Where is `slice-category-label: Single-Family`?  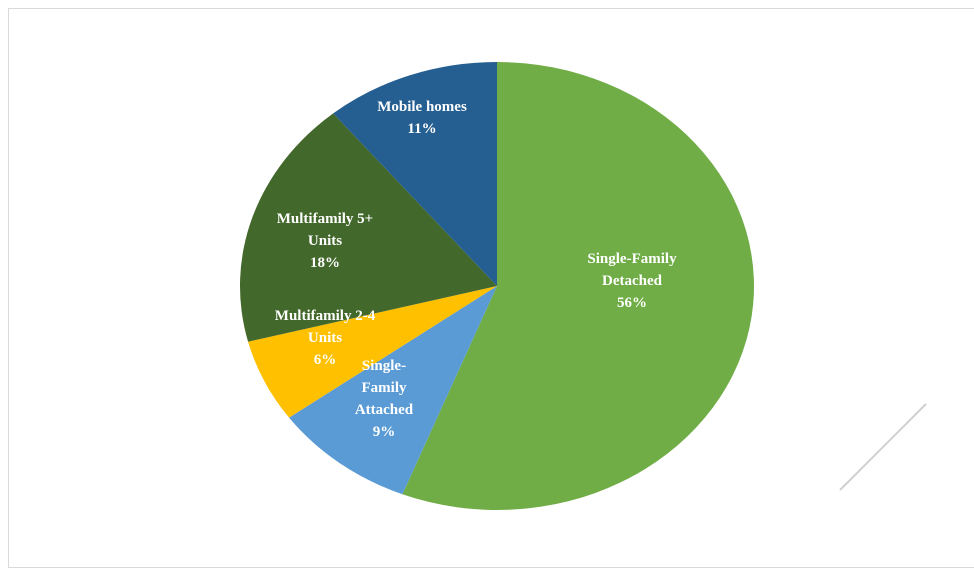
slice-category-label: Single-Family is located at coordinates (632, 259).